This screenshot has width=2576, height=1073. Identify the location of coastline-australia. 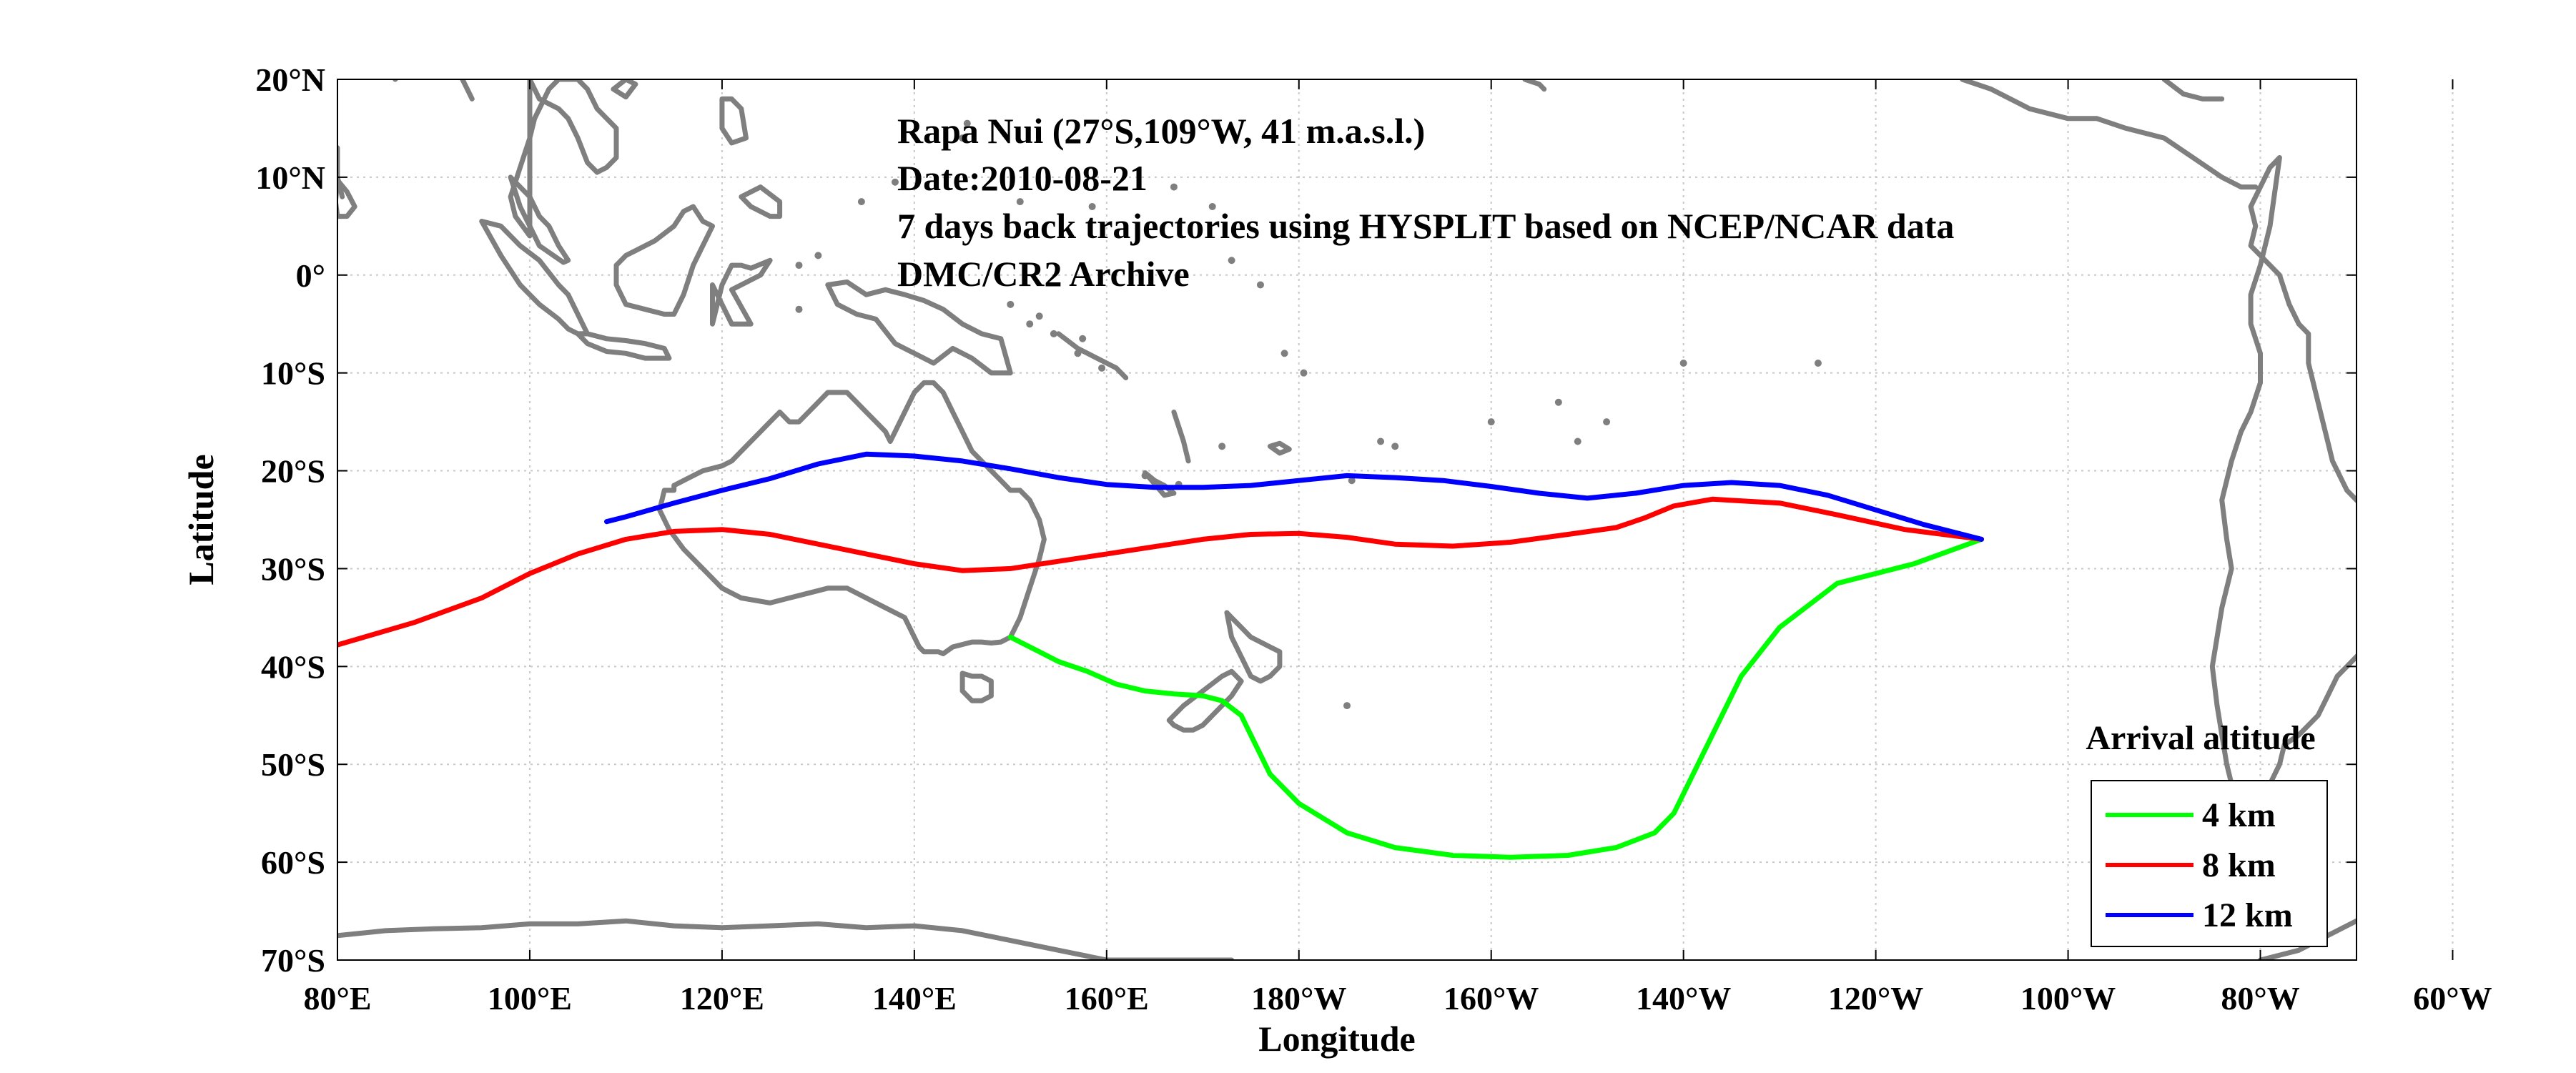
(852, 518).